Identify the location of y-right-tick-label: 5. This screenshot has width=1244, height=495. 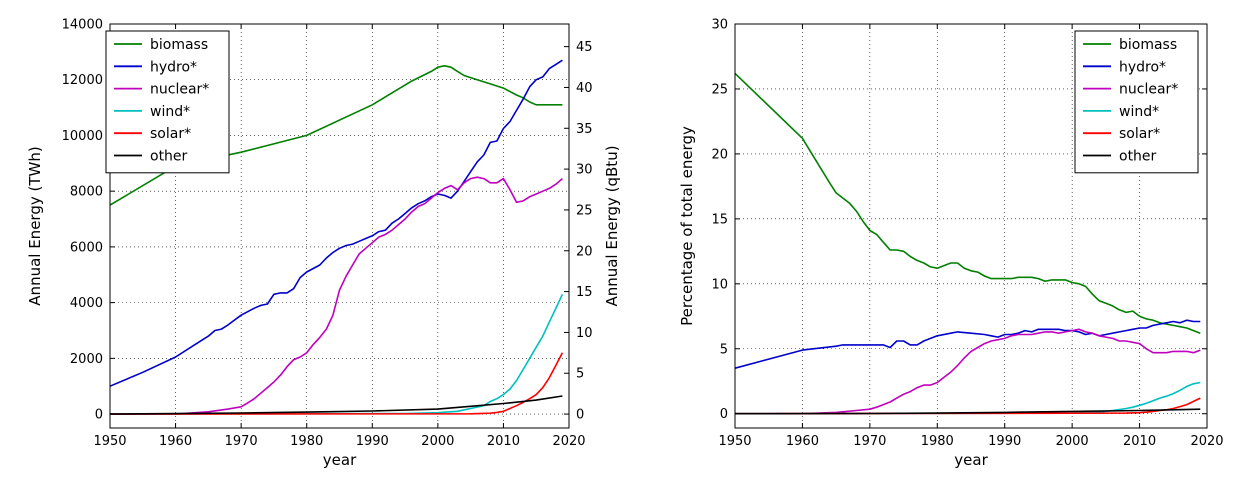
(580, 374).